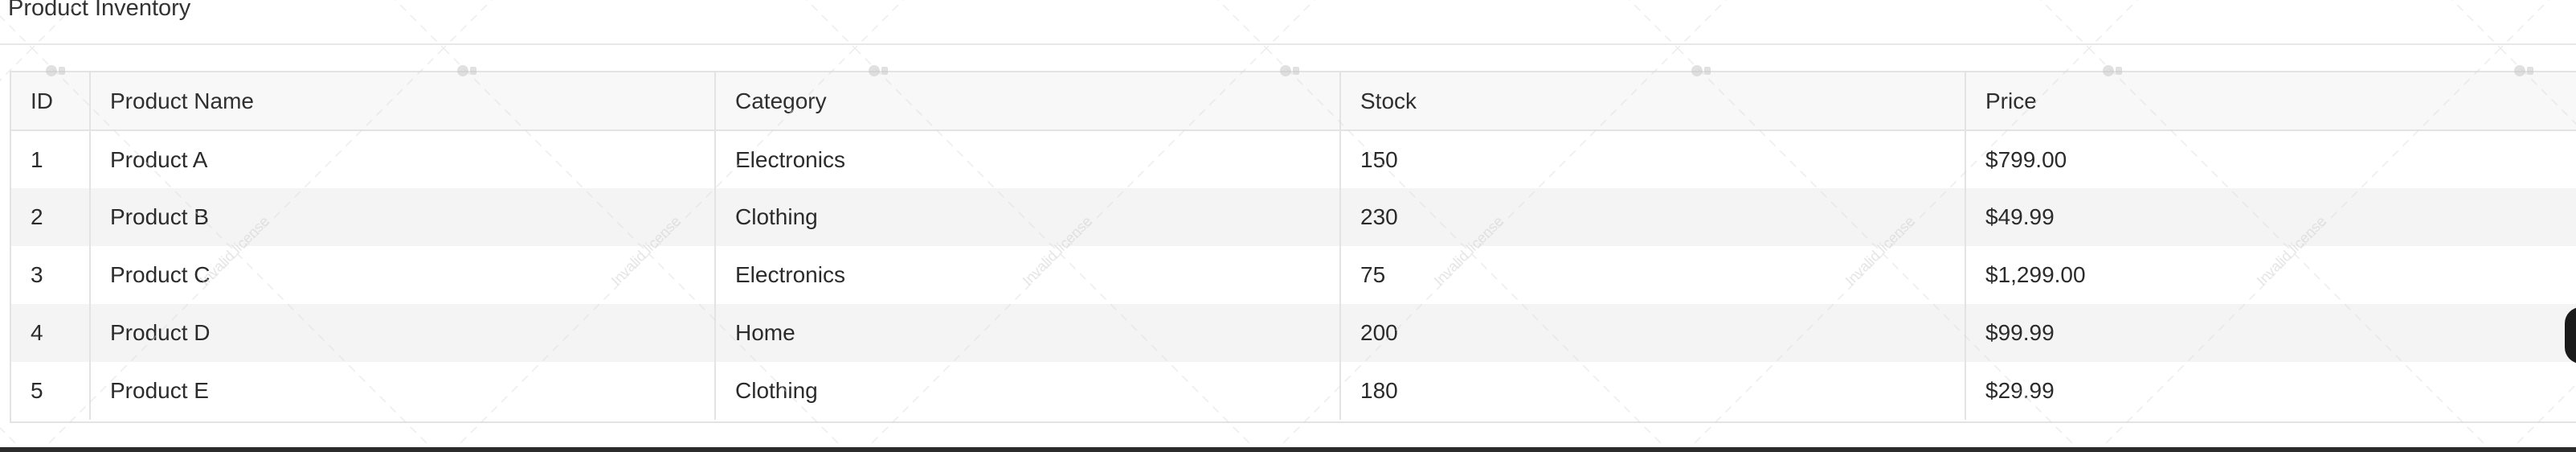 The width and height of the screenshot is (2576, 452). I want to click on table-row: 5 Product E Clothing 180 $29.99, so click(1293, 391).